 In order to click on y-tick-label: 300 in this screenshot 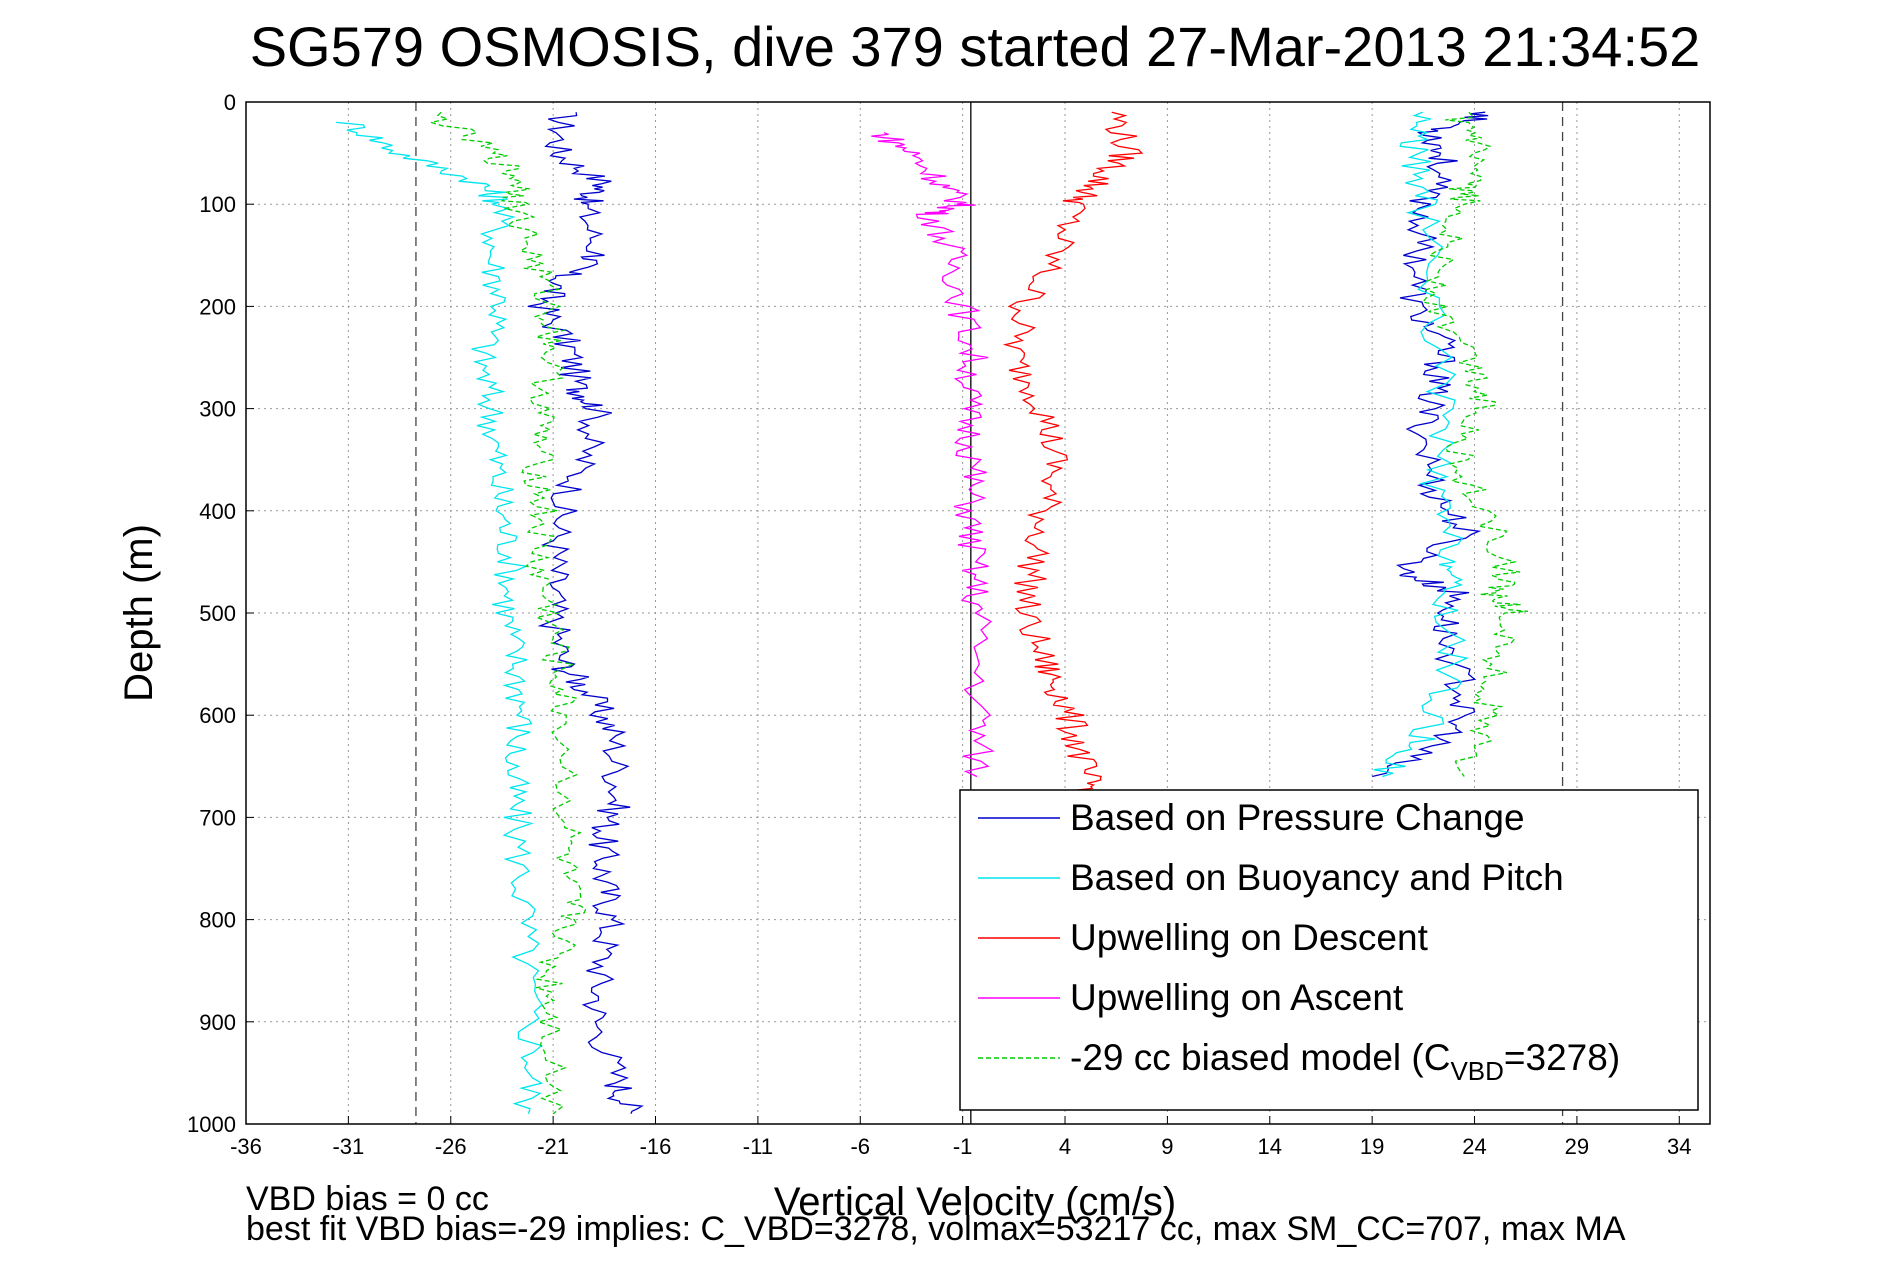, I will do `click(217, 409)`.